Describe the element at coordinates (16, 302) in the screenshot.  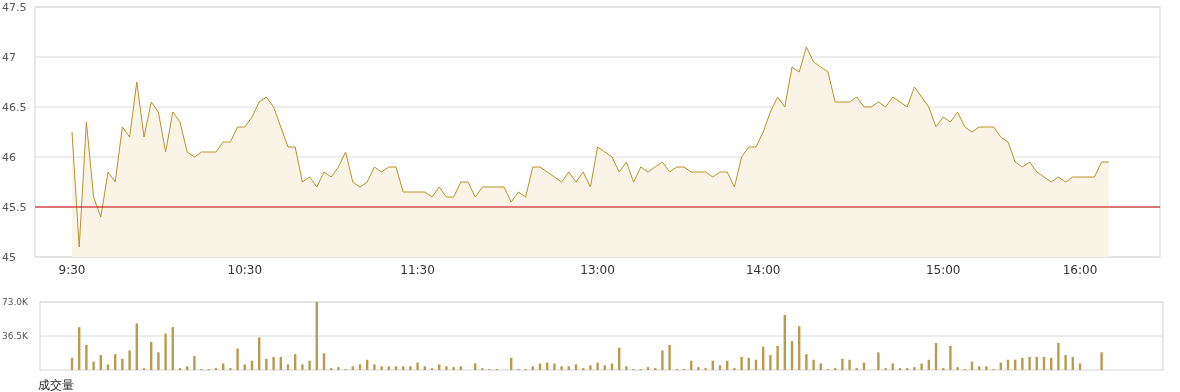
I see `y-tick-label: 73.0K` at that location.